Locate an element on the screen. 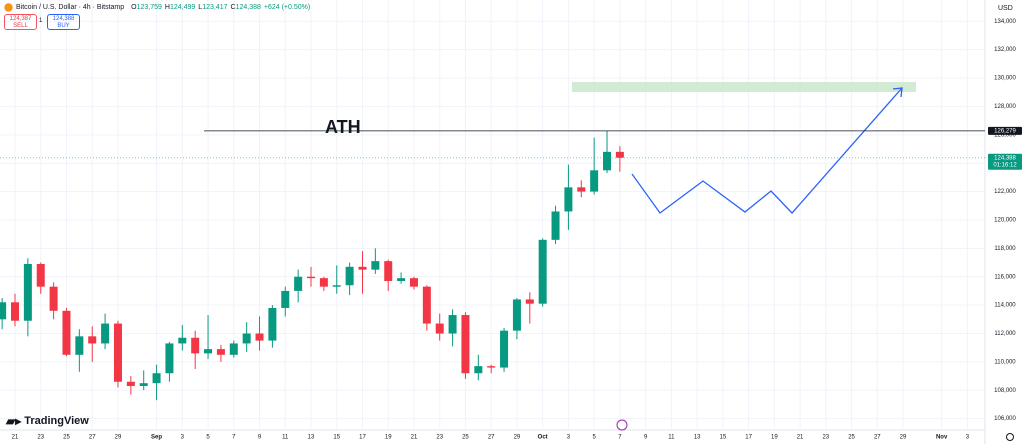 The width and height of the screenshot is (1024, 444). y-tick-label: 108,000 is located at coordinates (1005, 391).